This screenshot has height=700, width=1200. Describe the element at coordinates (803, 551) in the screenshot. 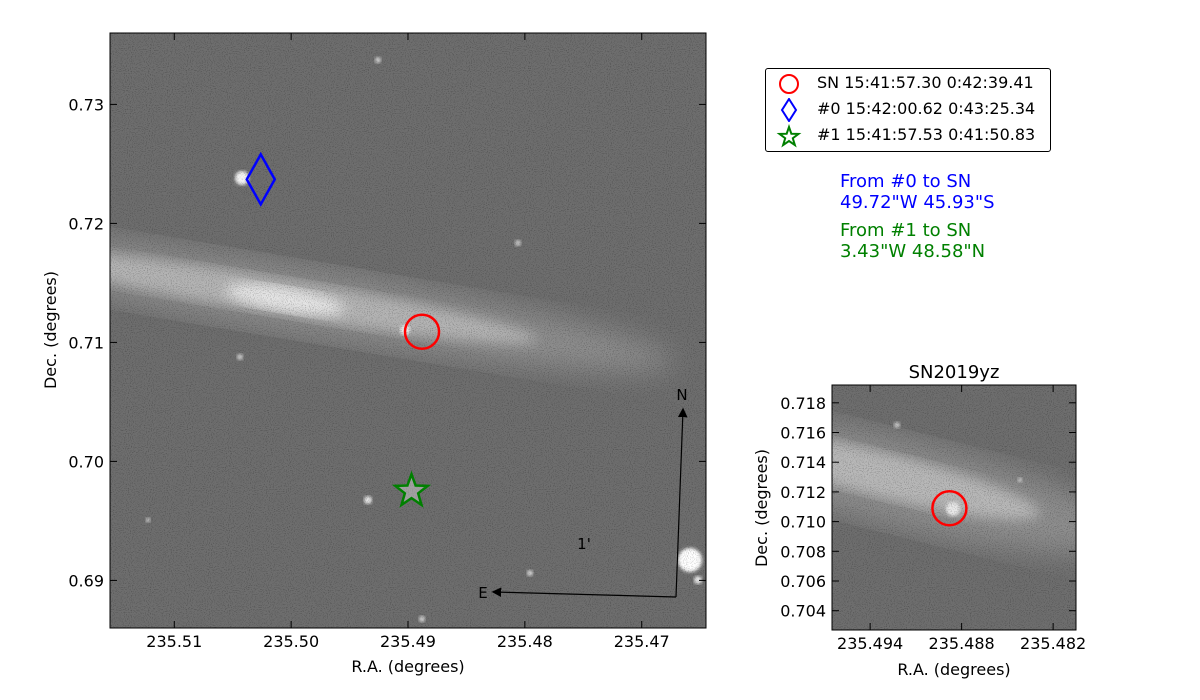

I see `y-tick-label: 0.708` at that location.